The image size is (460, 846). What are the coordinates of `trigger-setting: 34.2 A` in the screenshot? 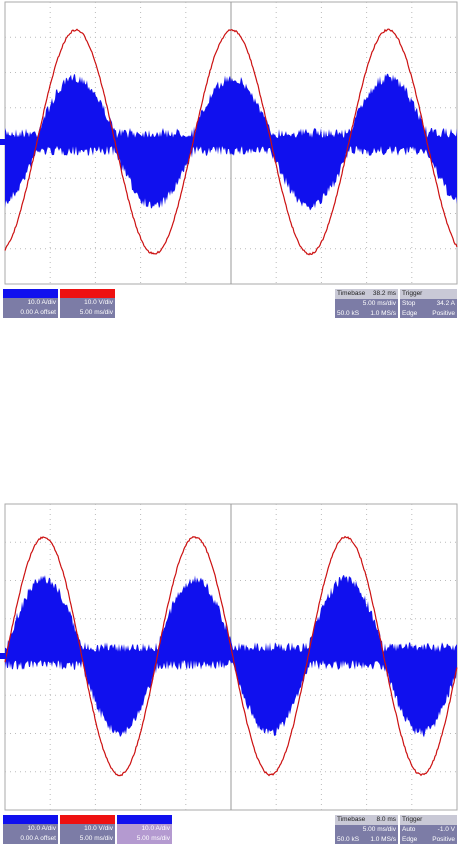 It's located at (445, 303).